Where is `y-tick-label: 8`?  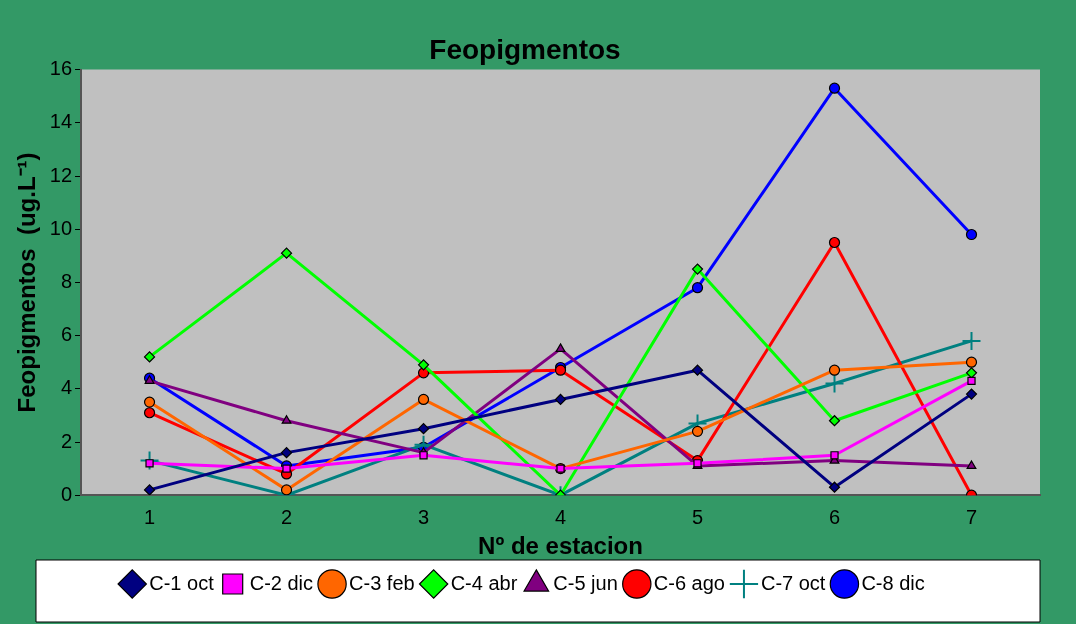 y-tick-label: 8 is located at coordinates (66, 280).